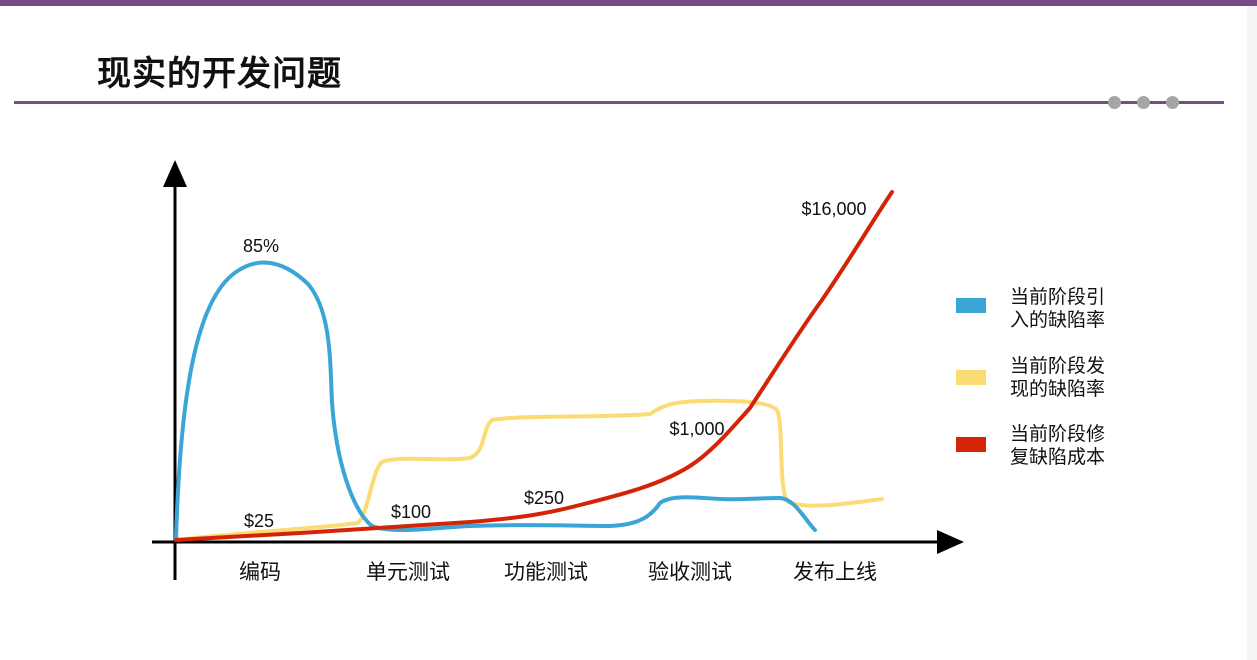 The image size is (1257, 660). I want to click on legend-label-found-line1: 当前阶段发, so click(1057, 366).